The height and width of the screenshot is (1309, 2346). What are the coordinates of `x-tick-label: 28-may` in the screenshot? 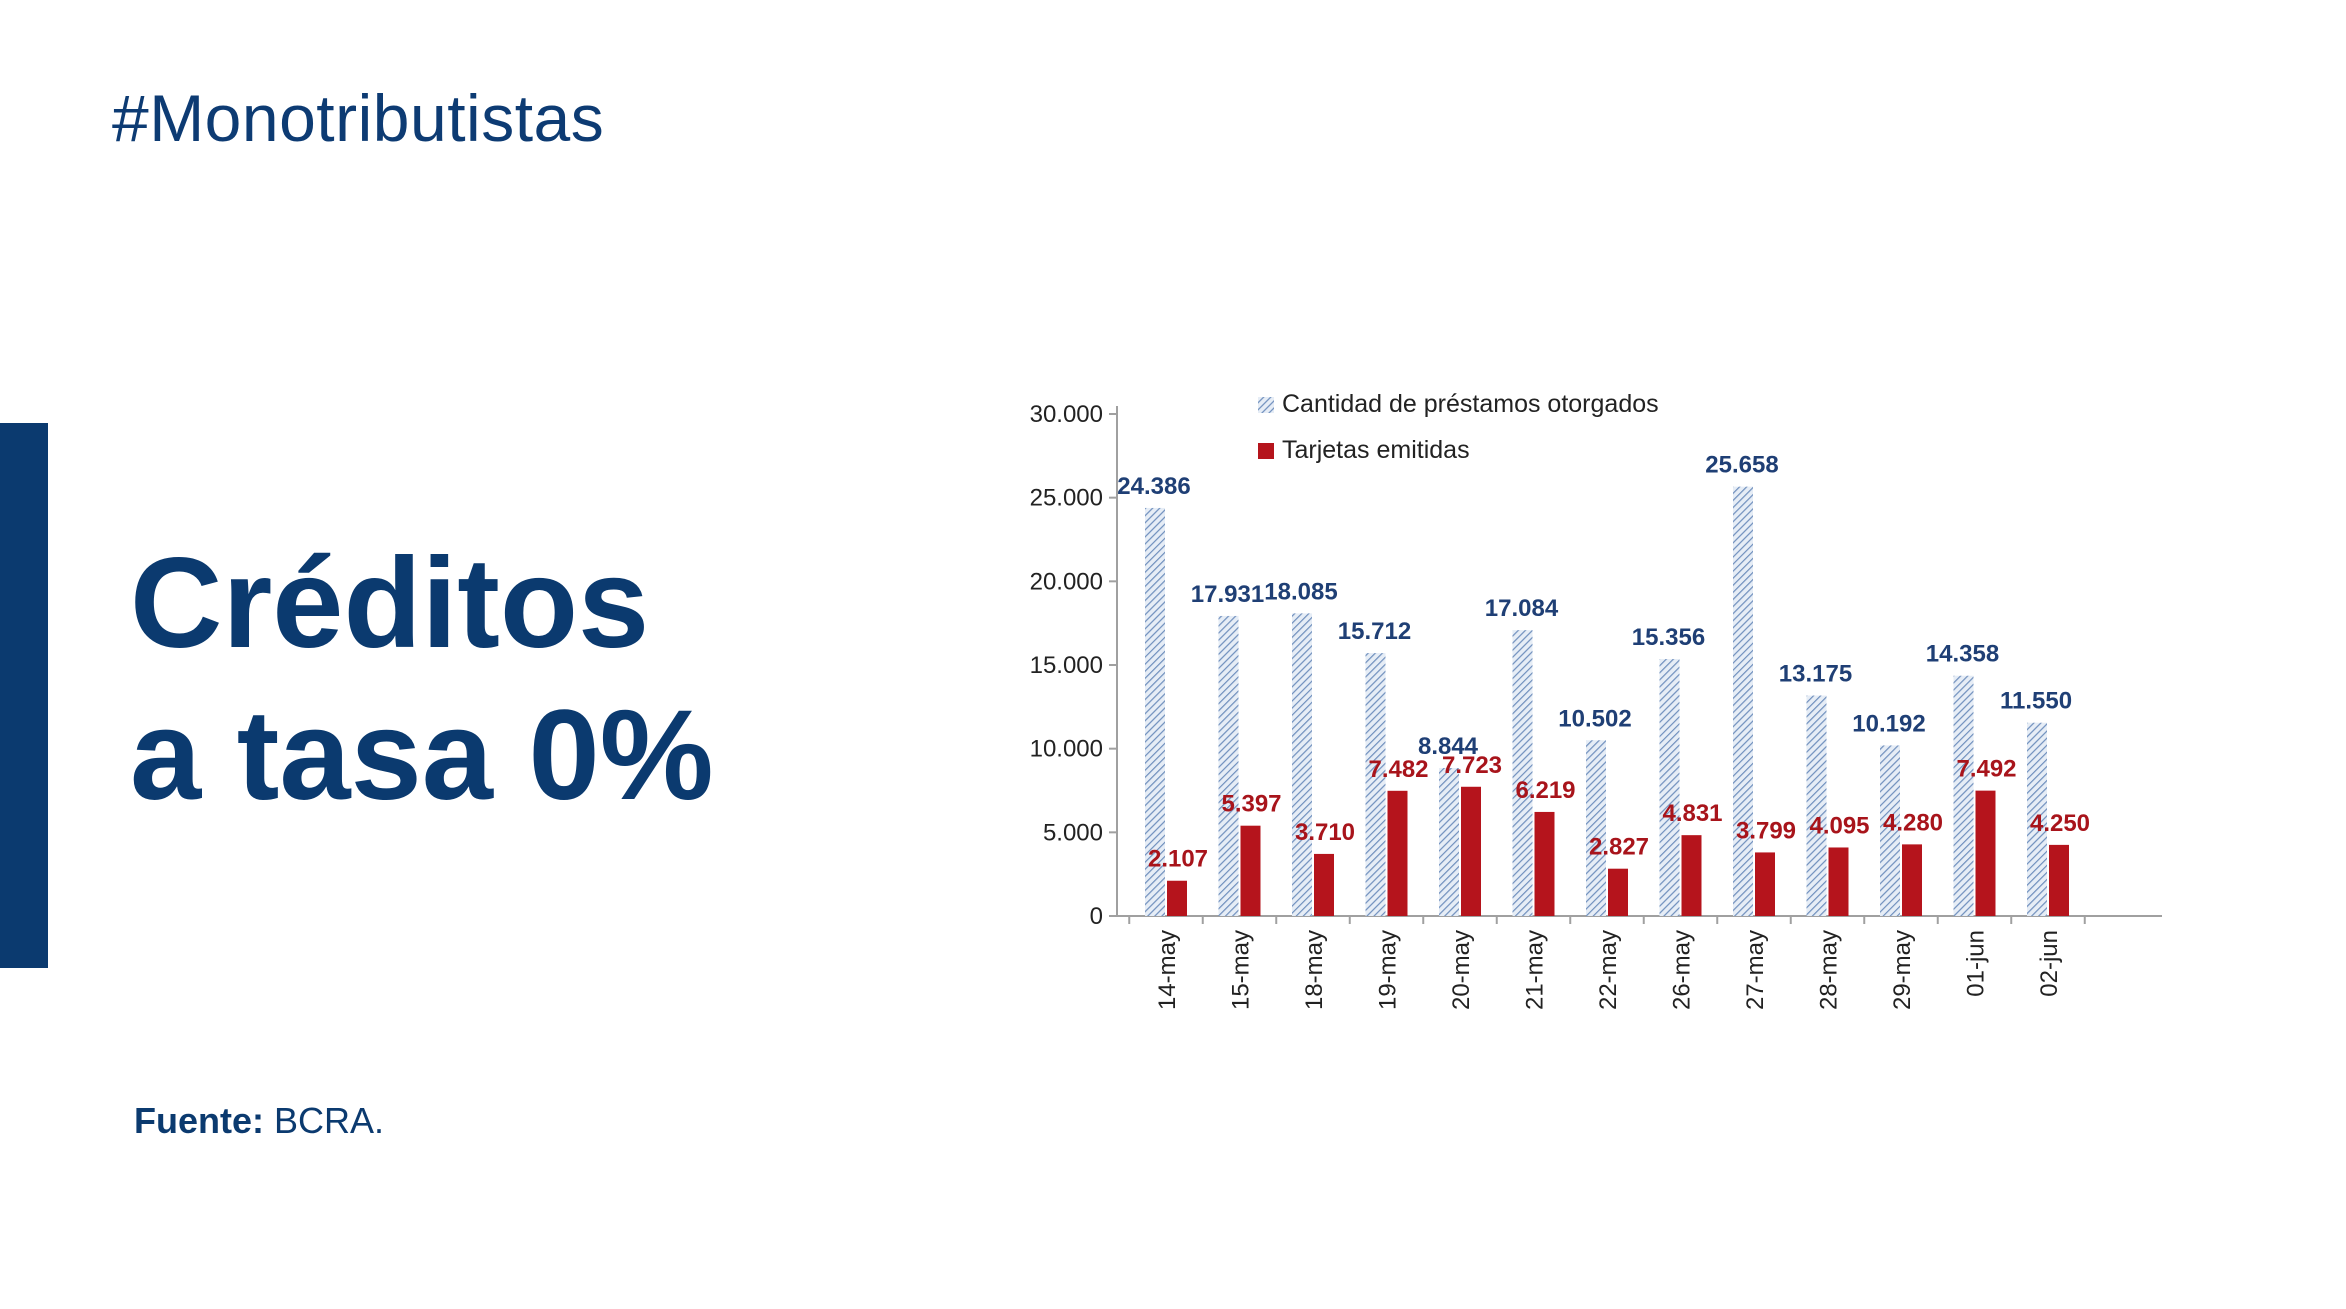 It's located at (1829, 970).